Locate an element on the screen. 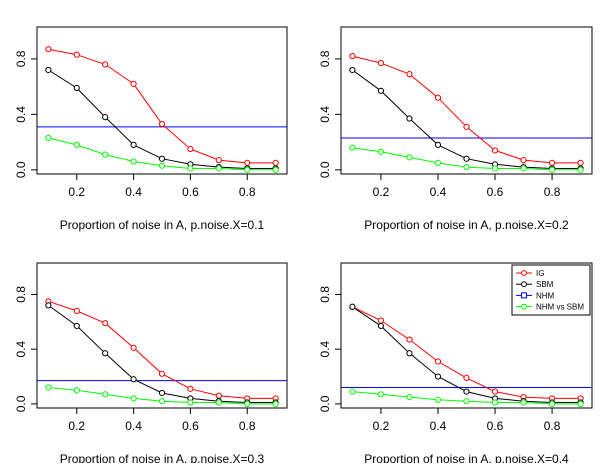 This screenshot has width=612, height=468. plot-frame is located at coordinates (162, 100).